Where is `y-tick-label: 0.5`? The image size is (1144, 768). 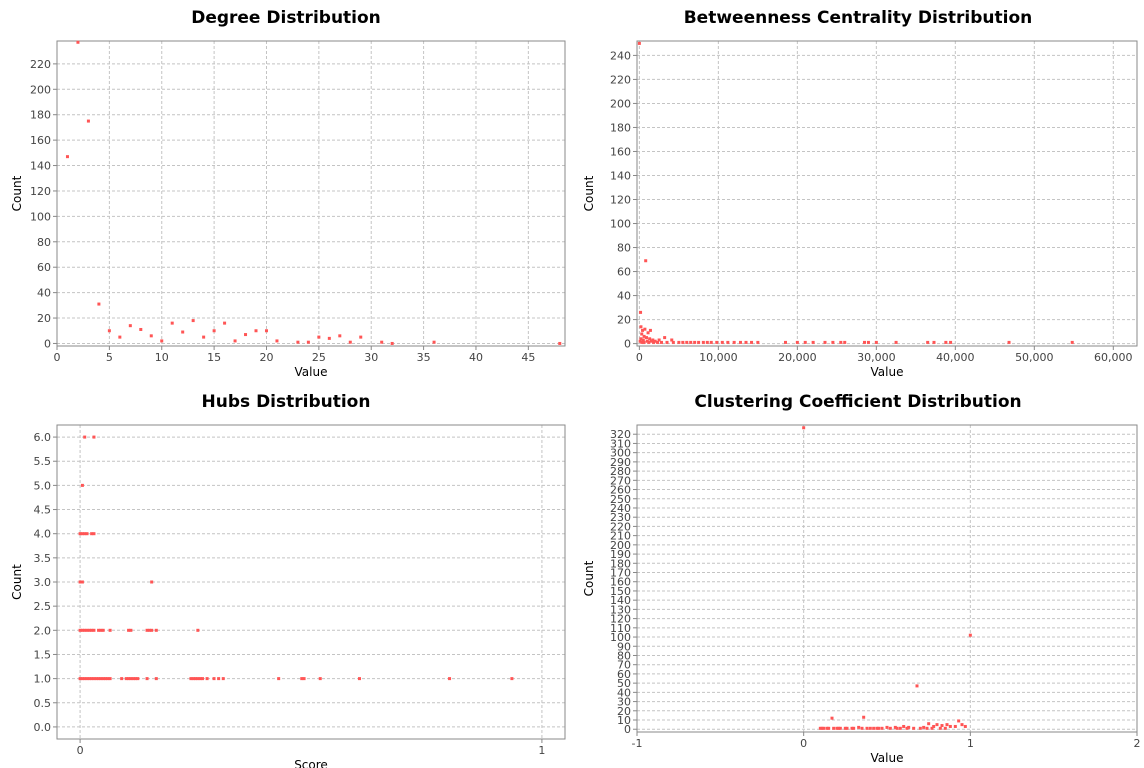
y-tick-label: 0.5 is located at coordinates (43, 703).